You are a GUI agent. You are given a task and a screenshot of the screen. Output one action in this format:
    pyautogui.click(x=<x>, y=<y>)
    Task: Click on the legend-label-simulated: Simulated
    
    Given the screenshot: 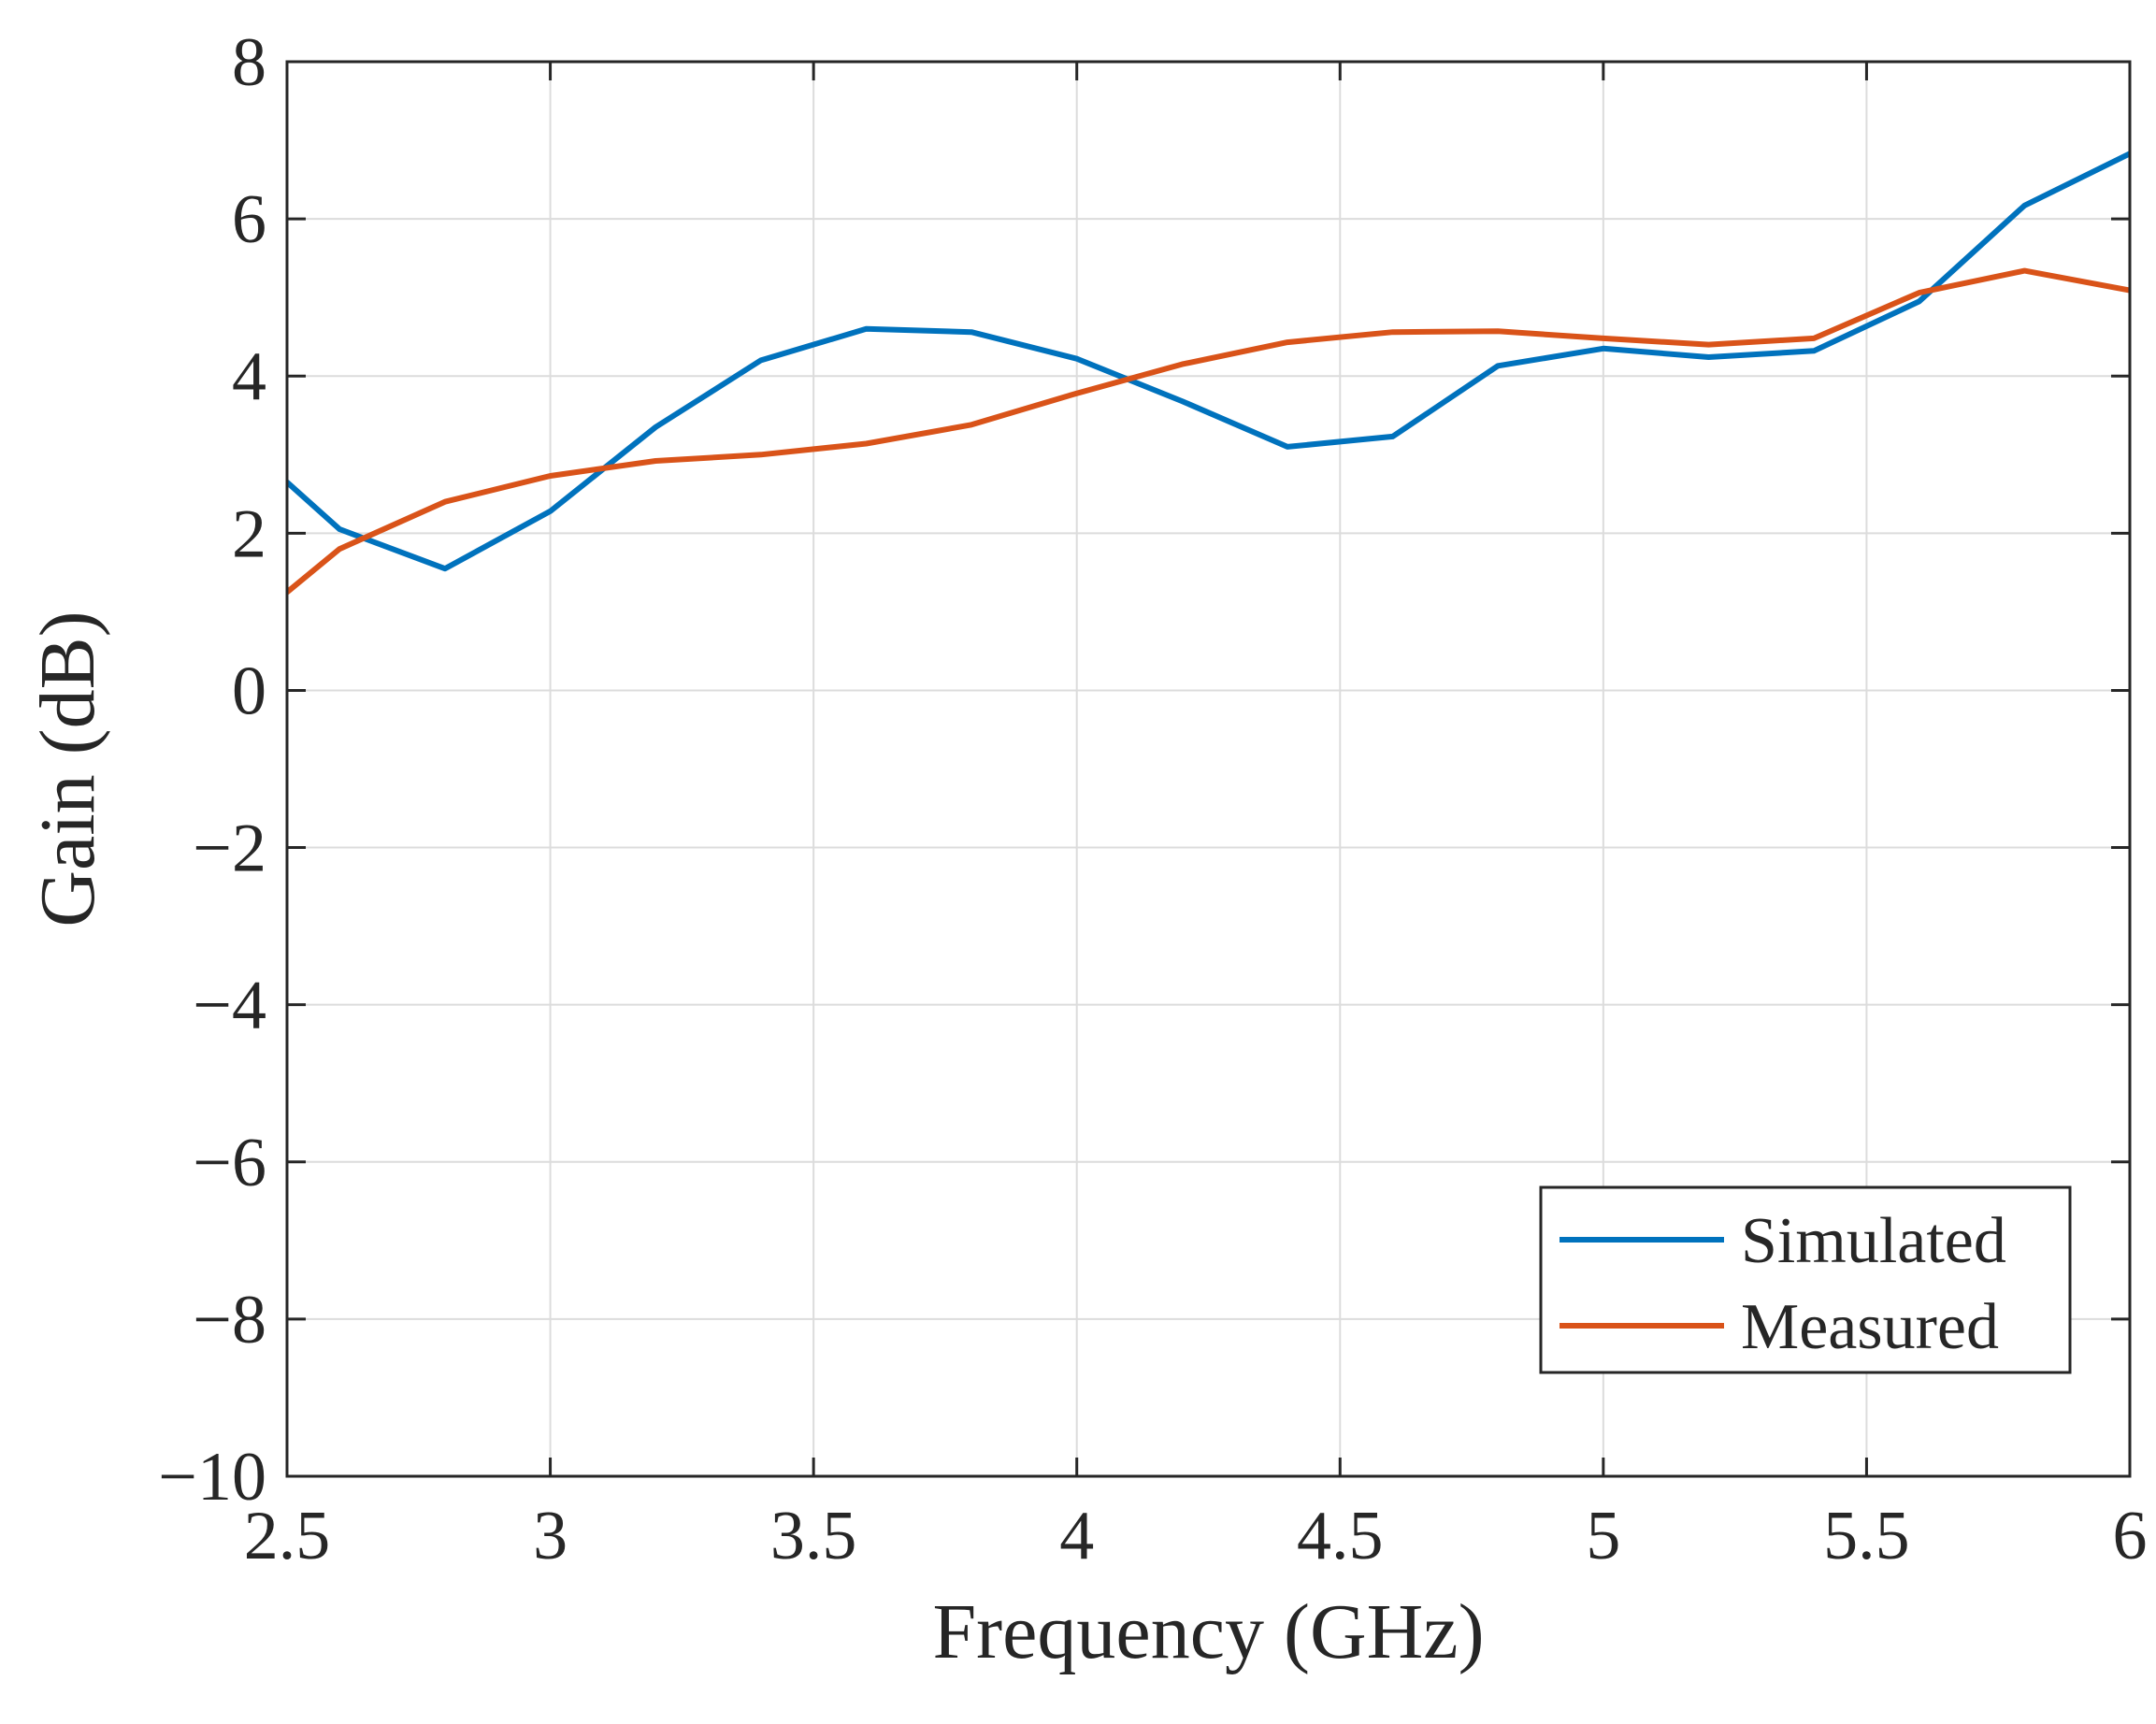 What is the action you would take?
    pyautogui.click(x=1874, y=1241)
    